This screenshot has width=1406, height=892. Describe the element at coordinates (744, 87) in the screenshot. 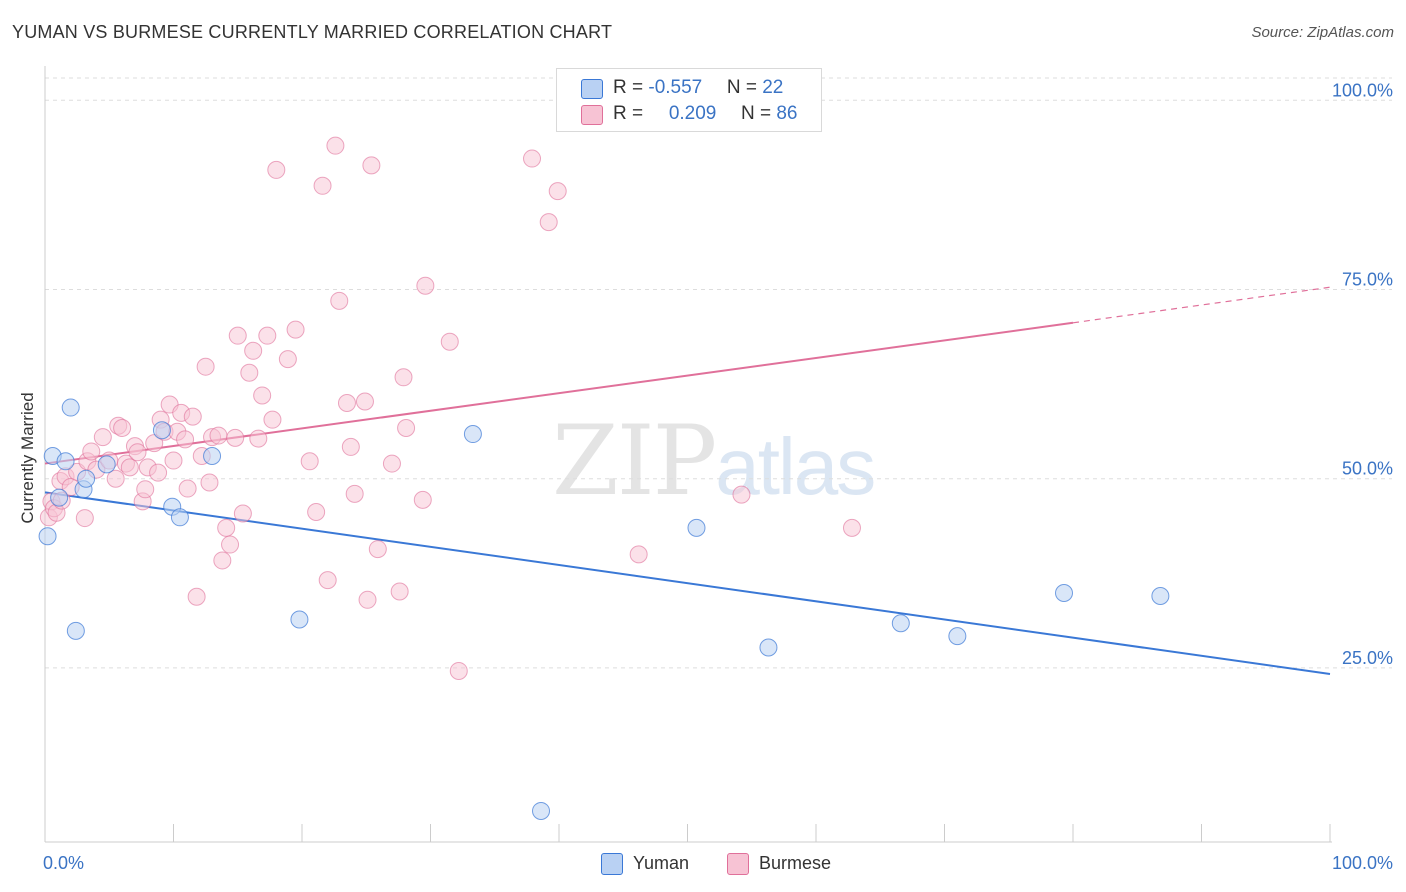

I see `yuman-n-label: N =` at that location.